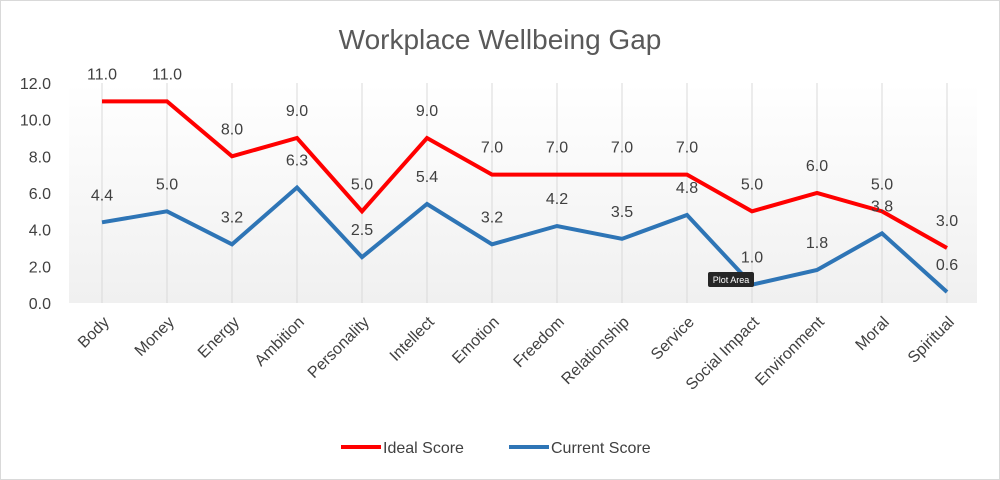  I want to click on x-tick-label: Ambition, so click(280, 342).